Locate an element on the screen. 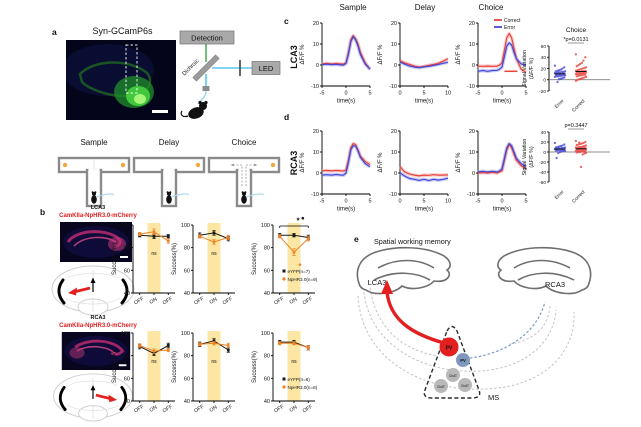  pv-to-lca3-arrowhead is located at coordinates (387, 287).